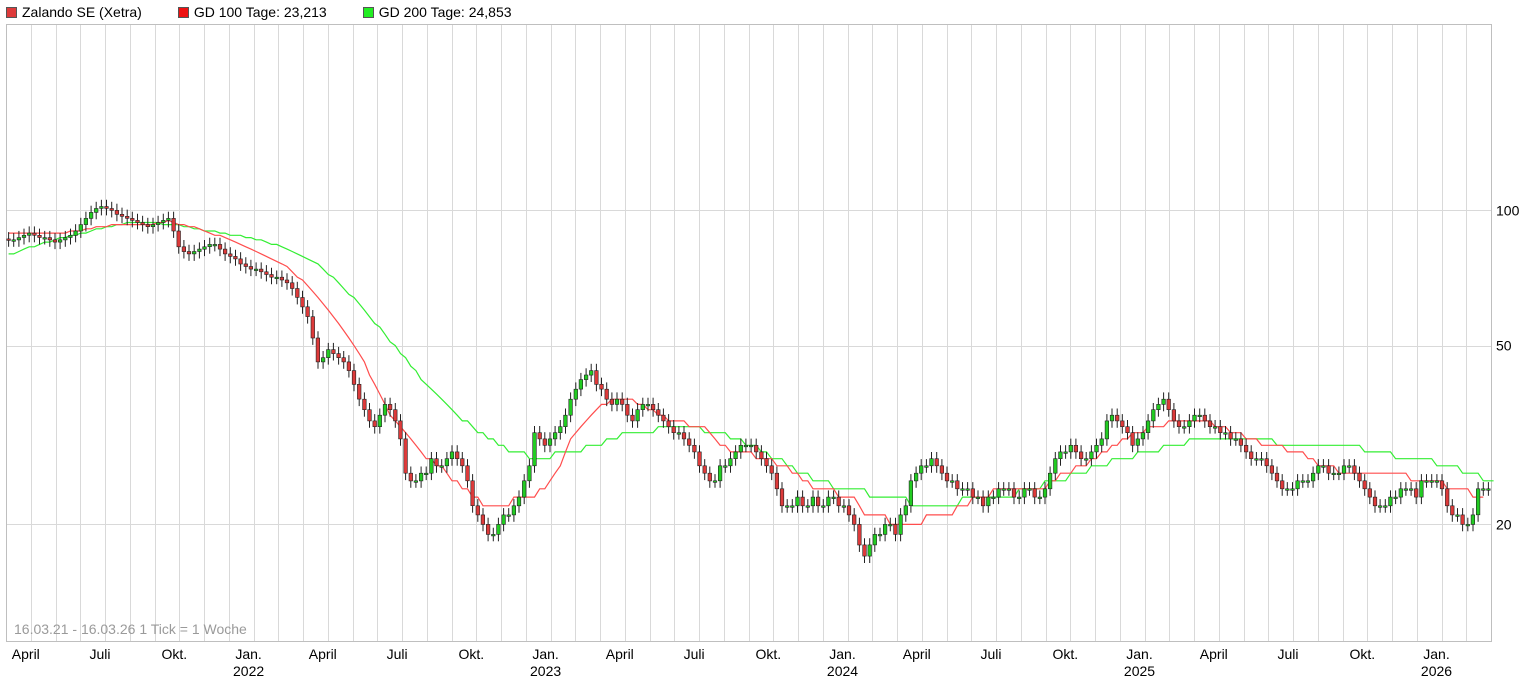 The height and width of the screenshot is (679, 1528). I want to click on x-tick-year-label: 2025, so click(1139, 671).